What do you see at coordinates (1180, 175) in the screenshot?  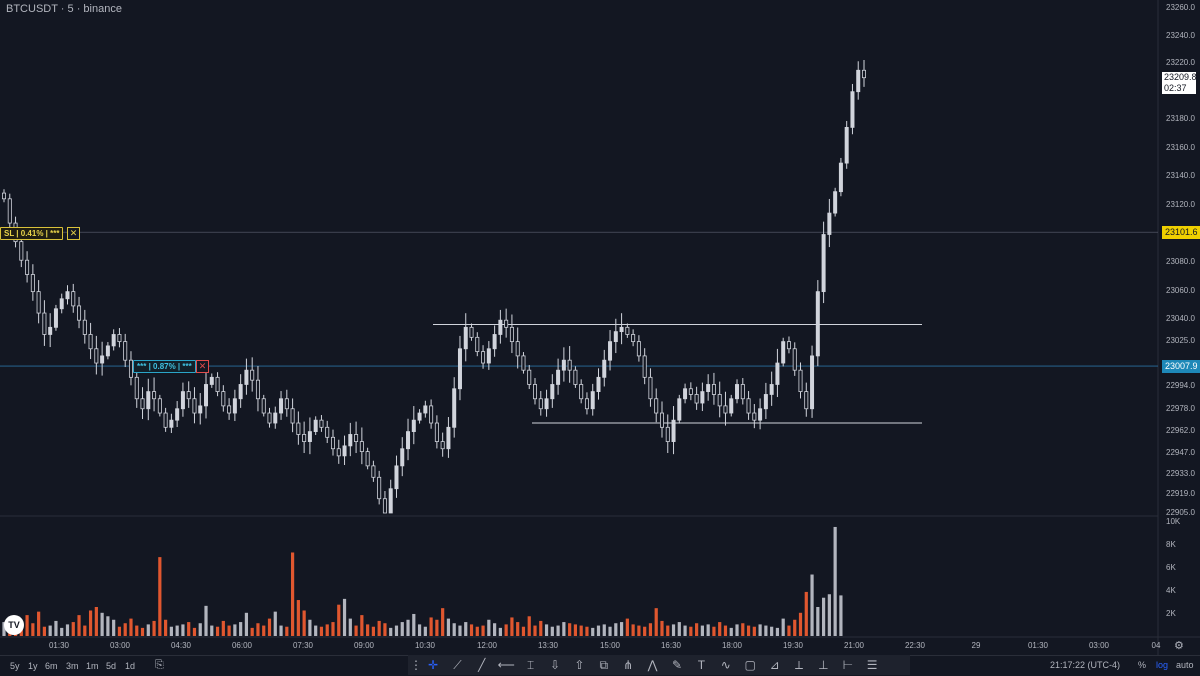 I see `price-tick-label: 23140.0` at bounding box center [1180, 175].